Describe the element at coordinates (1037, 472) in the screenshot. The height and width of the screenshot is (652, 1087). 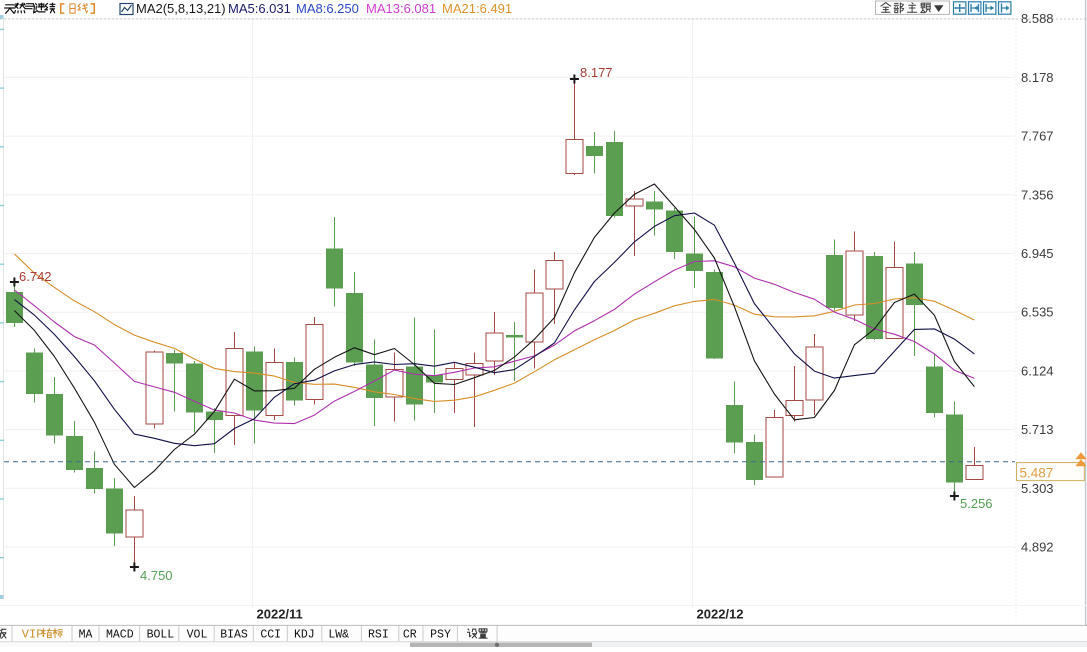
I see `svg-text: 5.487` at that location.